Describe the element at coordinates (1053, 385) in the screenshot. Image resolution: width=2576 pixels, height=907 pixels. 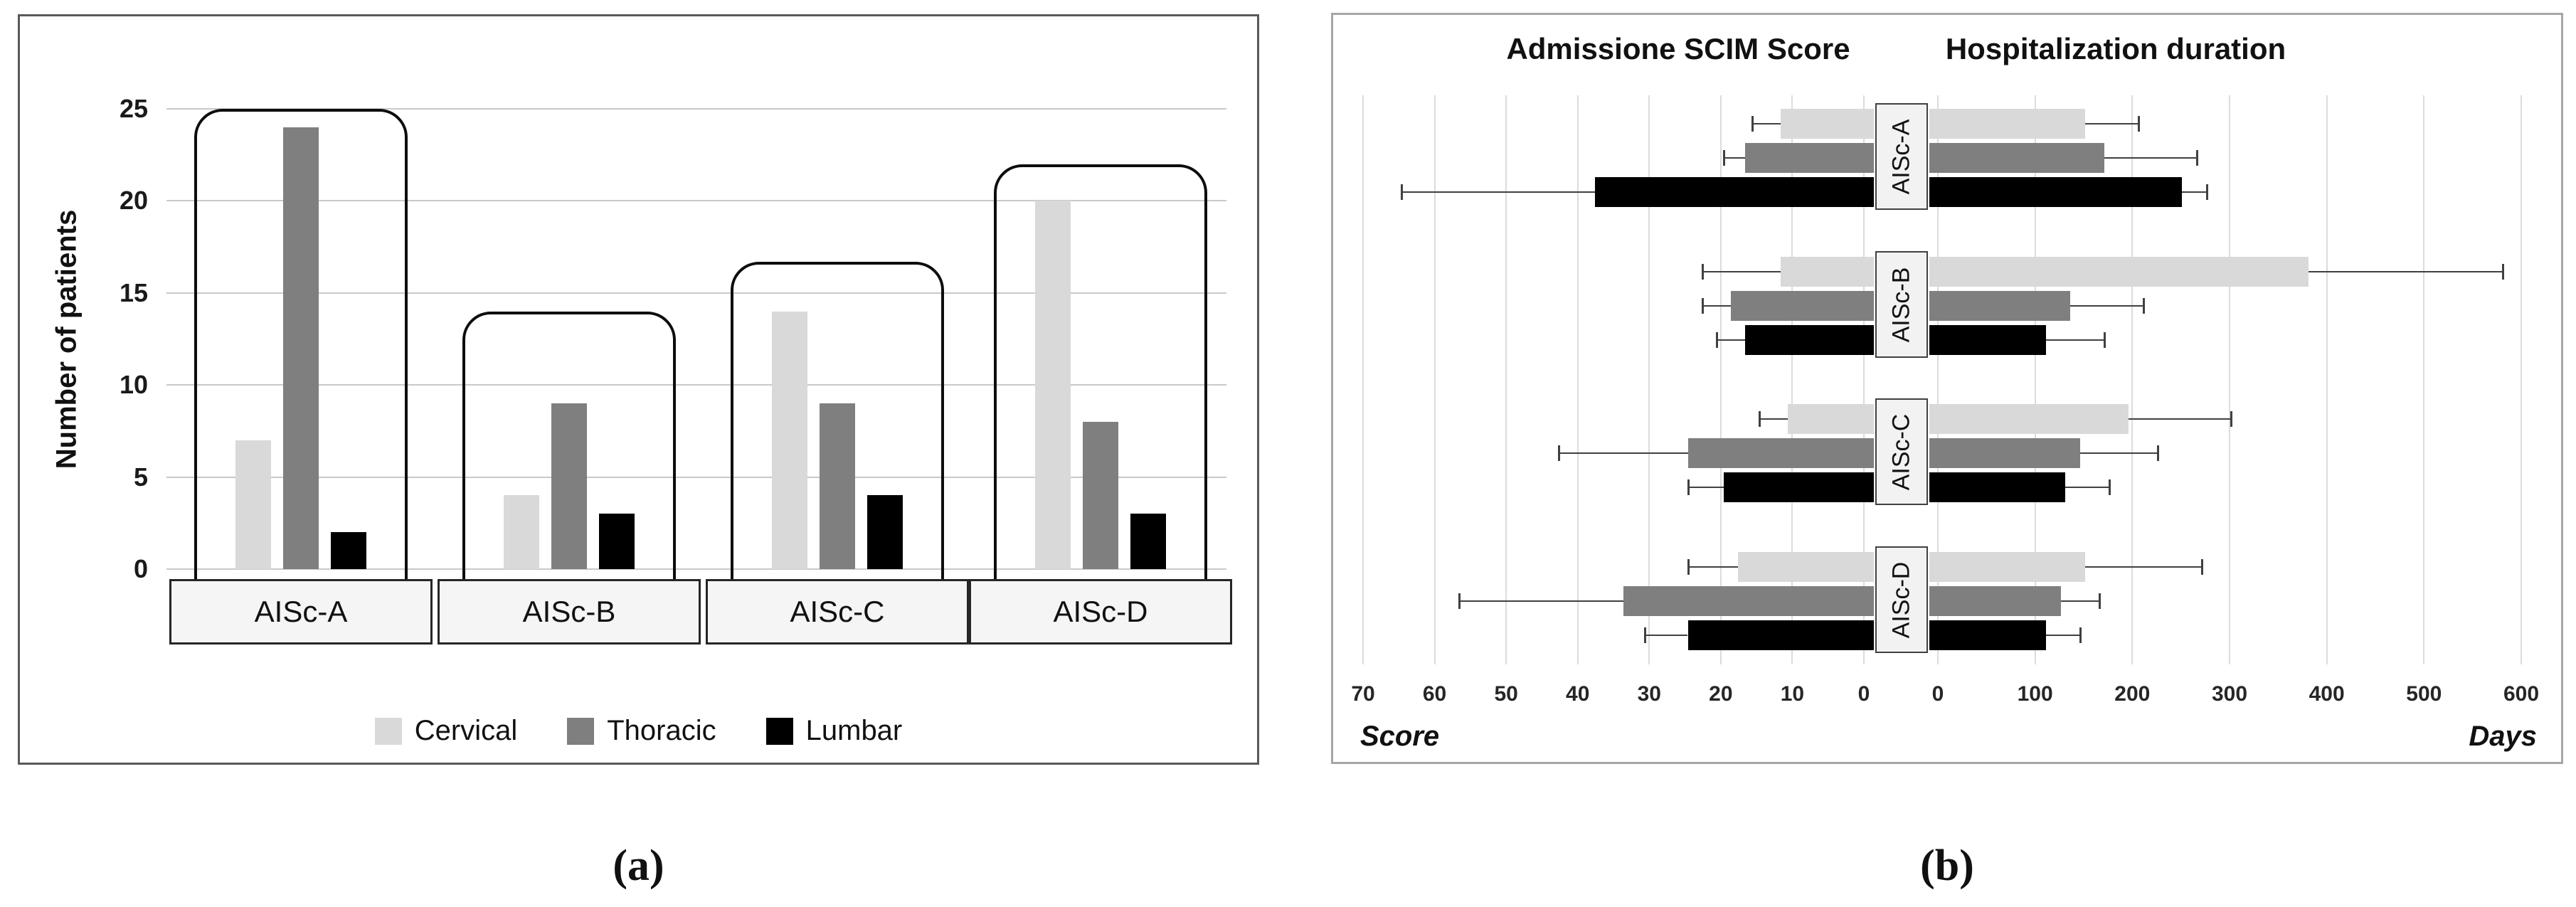
I see `bar-cervical-aisc-d` at that location.